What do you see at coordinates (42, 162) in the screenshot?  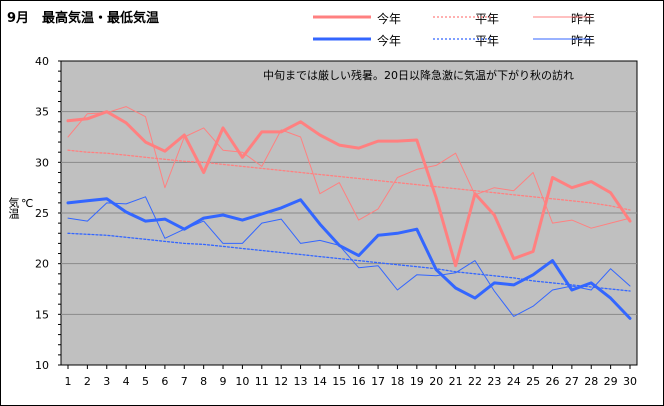 I see `y-tick-label: 30` at bounding box center [42, 162].